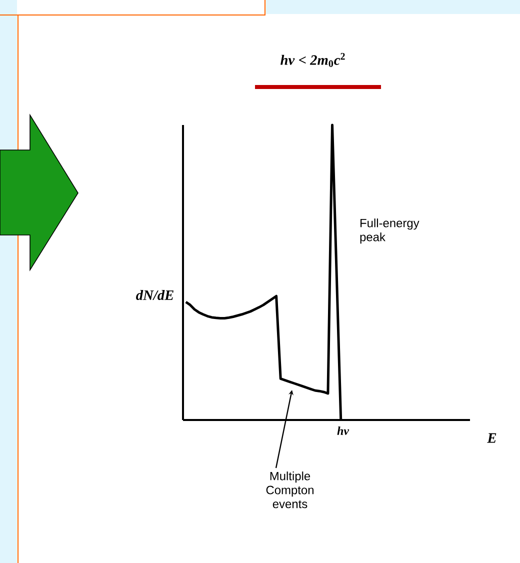 This screenshot has height=563, width=520. Describe the element at coordinates (290, 490) in the screenshot. I see `text: Multiple Compton events` at that location.